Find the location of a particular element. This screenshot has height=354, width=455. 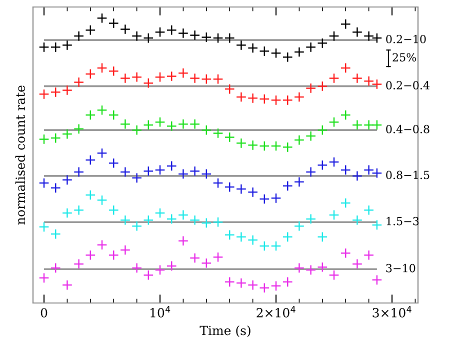

y-axis-title: normalised count rate is located at coordinates (20, 155).